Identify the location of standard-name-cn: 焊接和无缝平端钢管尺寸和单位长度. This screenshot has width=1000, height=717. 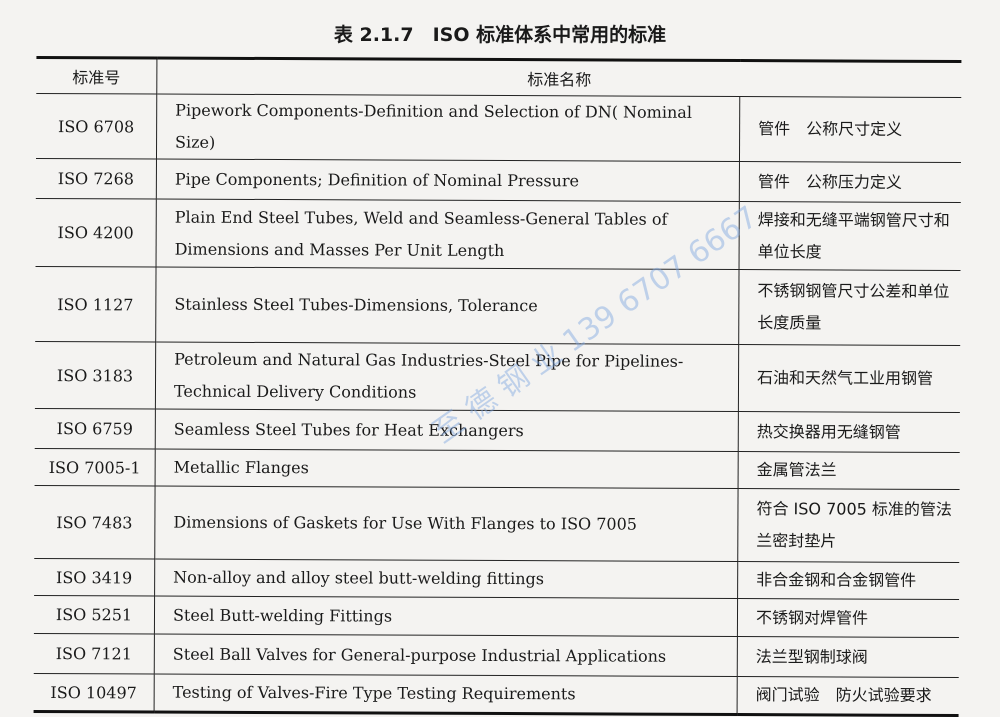
(850, 236).